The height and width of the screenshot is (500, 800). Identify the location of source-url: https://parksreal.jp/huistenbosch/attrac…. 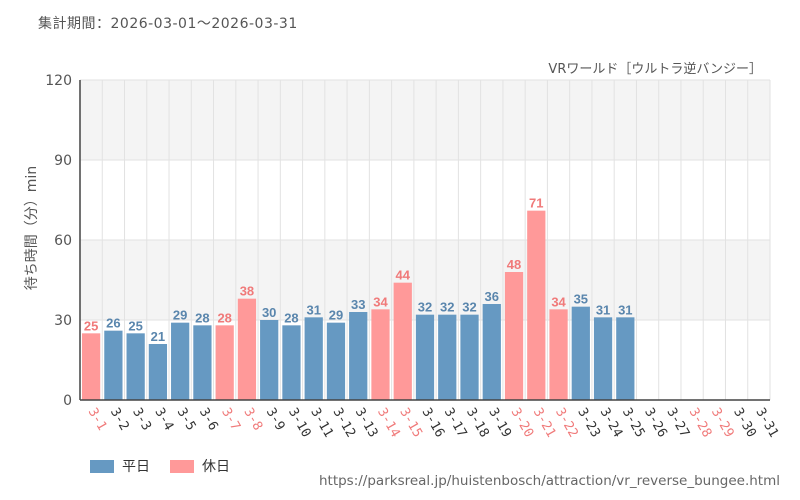
(549, 481).